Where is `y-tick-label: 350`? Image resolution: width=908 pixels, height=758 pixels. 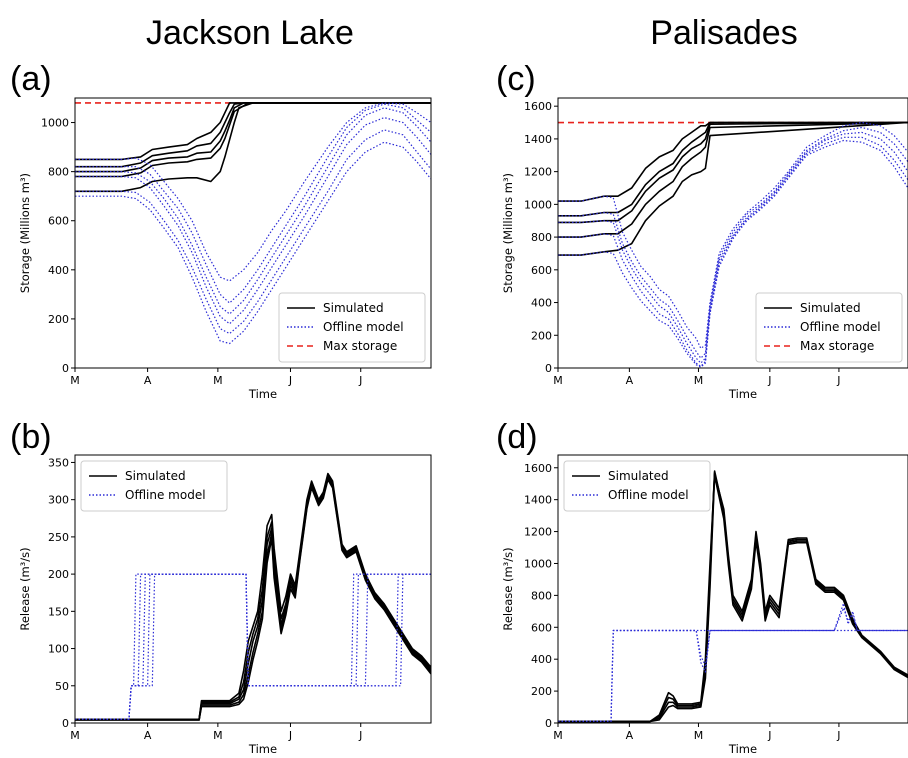
y-tick-label: 350 is located at coordinates (58, 462).